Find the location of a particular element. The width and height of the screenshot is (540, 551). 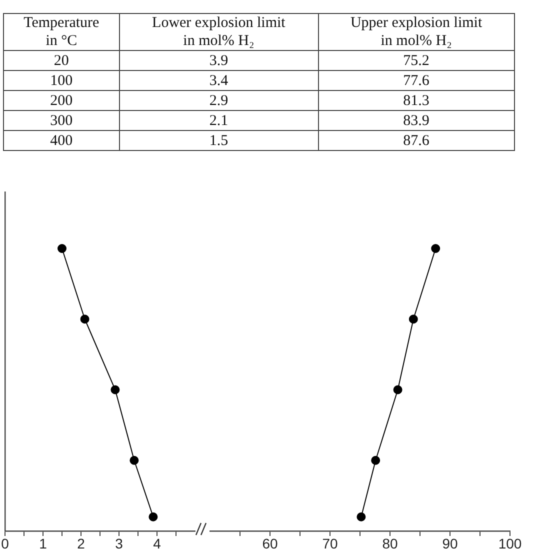

text: Upper explosion limit in mol% H₂ is located at coordinates (416, 32).